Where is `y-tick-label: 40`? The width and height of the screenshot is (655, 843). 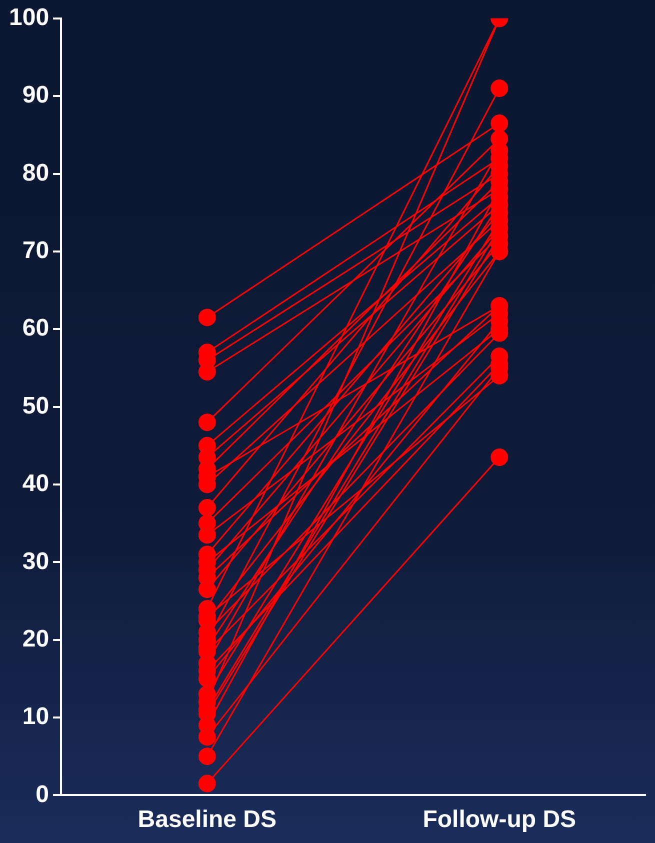 y-tick-label: 40 is located at coordinates (36, 484).